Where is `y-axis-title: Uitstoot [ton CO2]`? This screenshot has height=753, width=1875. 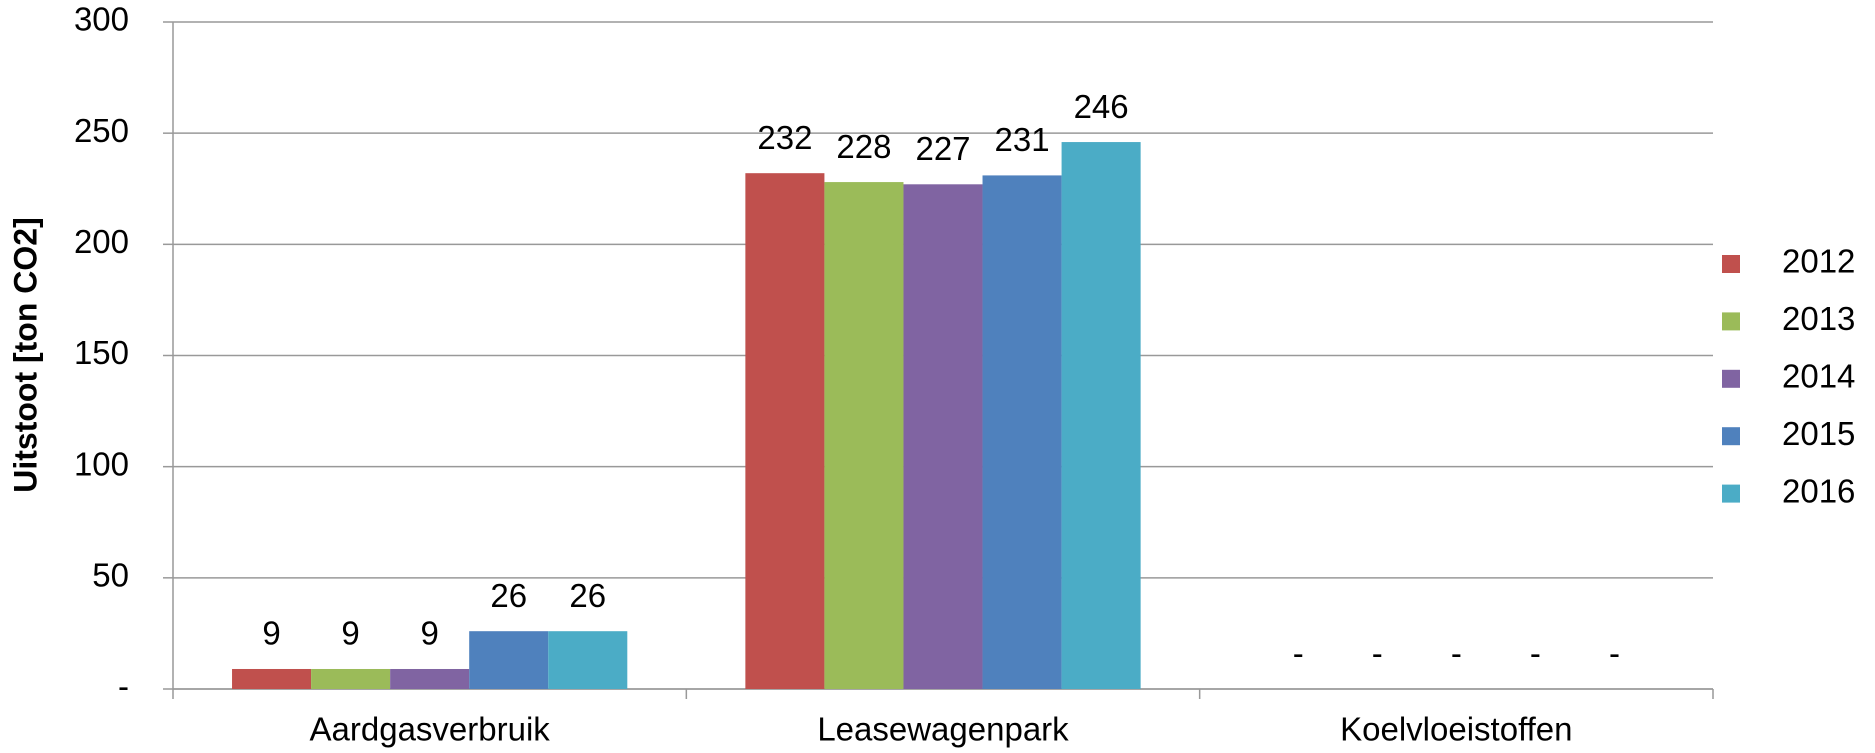 y-axis-title: Uitstoot [ton CO2] is located at coordinates (25, 355).